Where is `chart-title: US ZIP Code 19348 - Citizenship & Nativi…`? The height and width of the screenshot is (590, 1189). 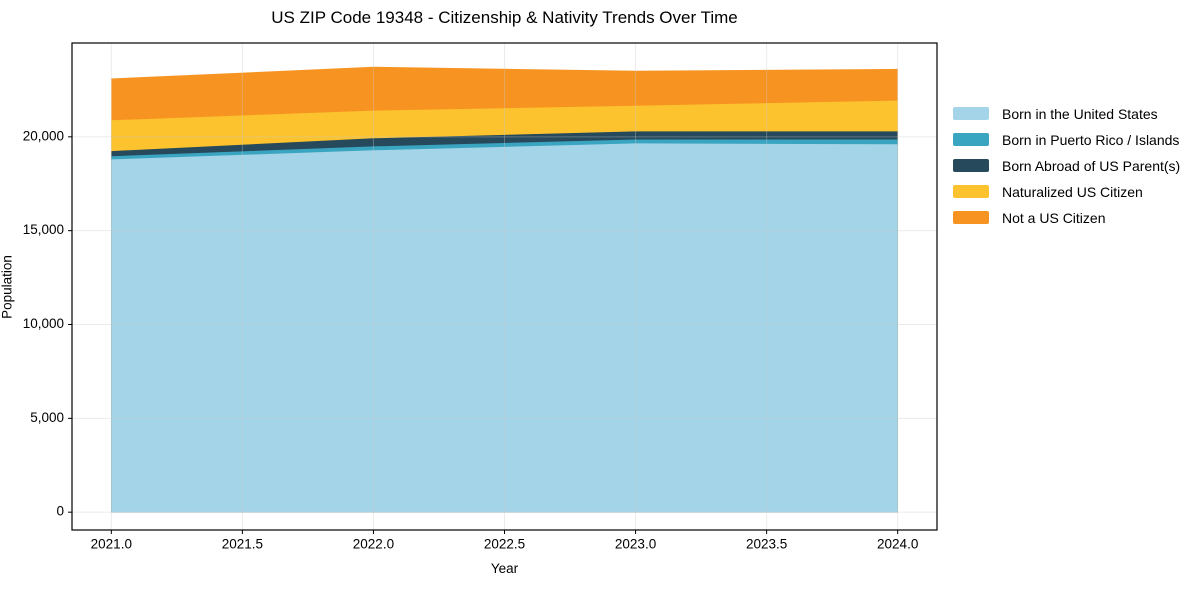 chart-title: US ZIP Code 19348 - Citizenship & Nativi… is located at coordinates (504, 17).